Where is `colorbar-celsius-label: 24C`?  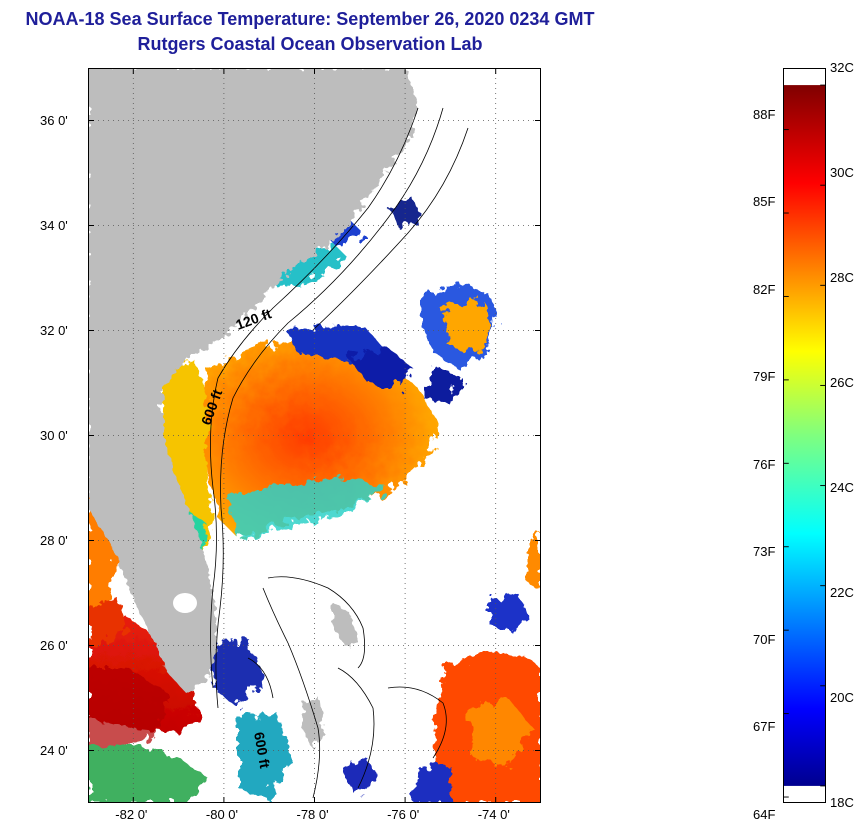 colorbar-celsius-label: 24C is located at coordinates (842, 487).